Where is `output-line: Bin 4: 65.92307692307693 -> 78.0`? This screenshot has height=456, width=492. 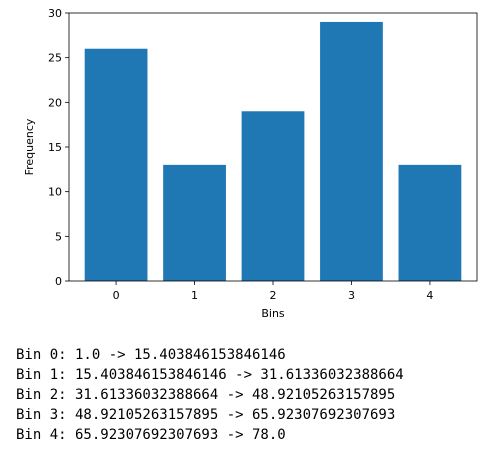 output-line: Bin 4: 65.92307692307693 -> 78.0 is located at coordinates (151, 435).